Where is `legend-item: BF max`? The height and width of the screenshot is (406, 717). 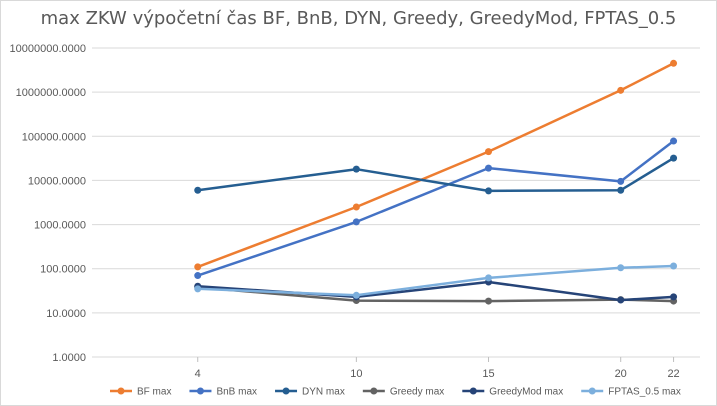 legend-item: BF max is located at coordinates (140, 392).